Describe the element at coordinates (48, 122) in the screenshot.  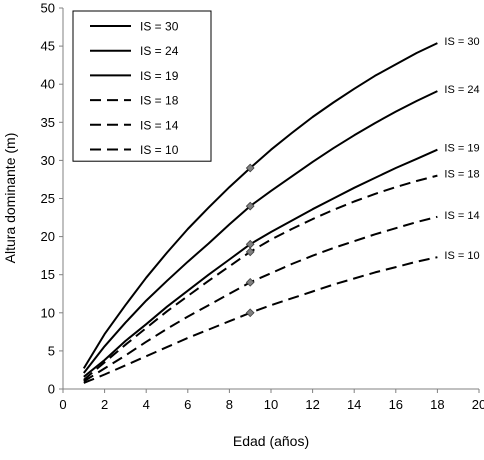
I see `y-tick-label: 35` at that location.